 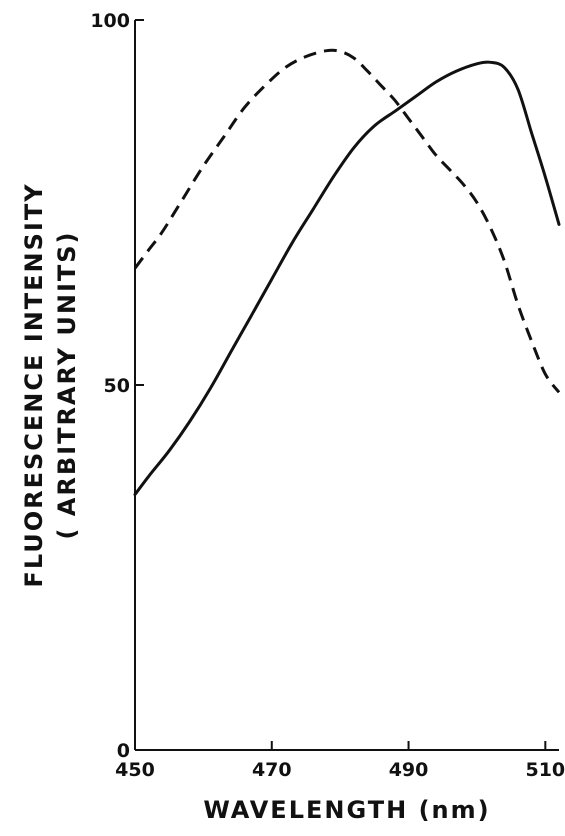 I want to click on y-tick-label: 50, so click(x=117, y=386).